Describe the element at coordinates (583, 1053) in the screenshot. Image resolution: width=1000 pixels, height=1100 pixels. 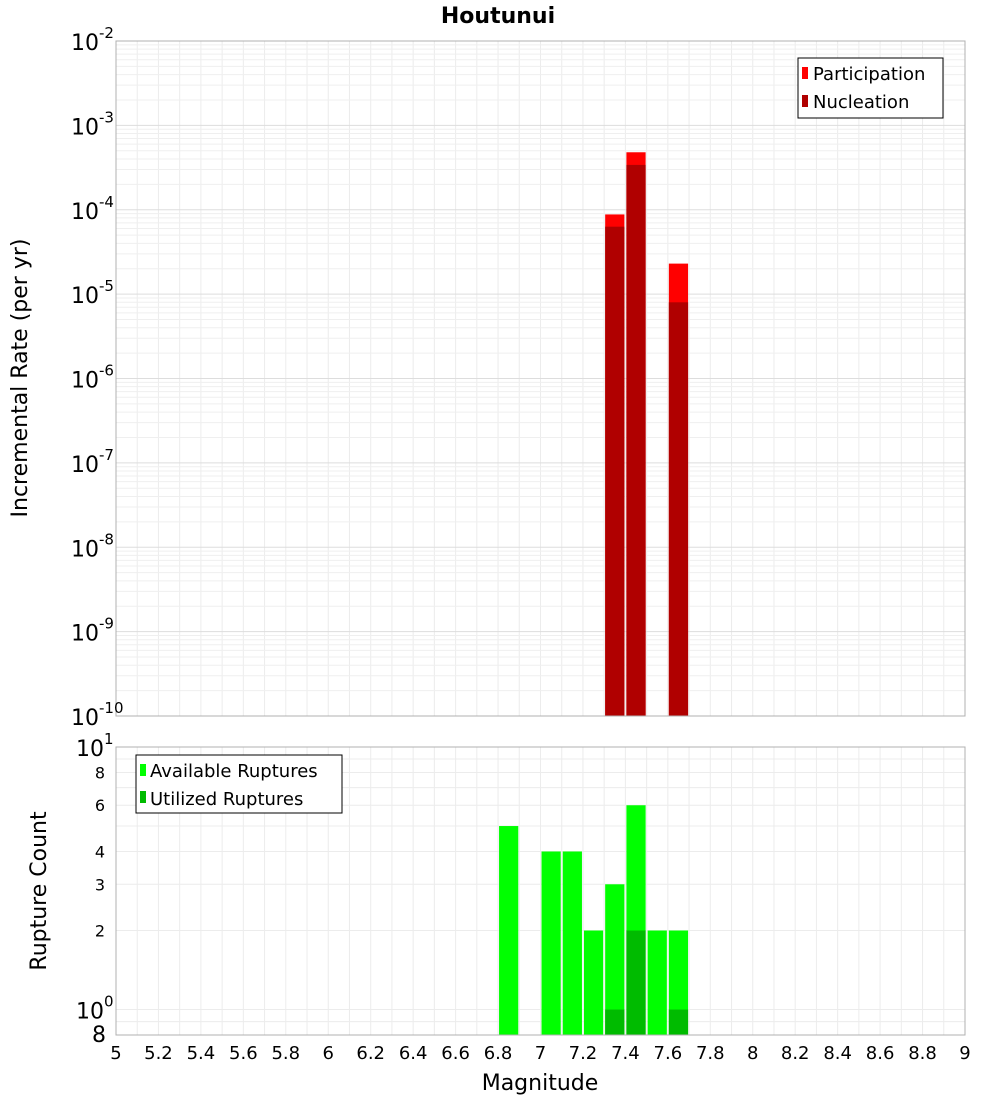
I see `magnitude-tick-label: 7.2` at that location.